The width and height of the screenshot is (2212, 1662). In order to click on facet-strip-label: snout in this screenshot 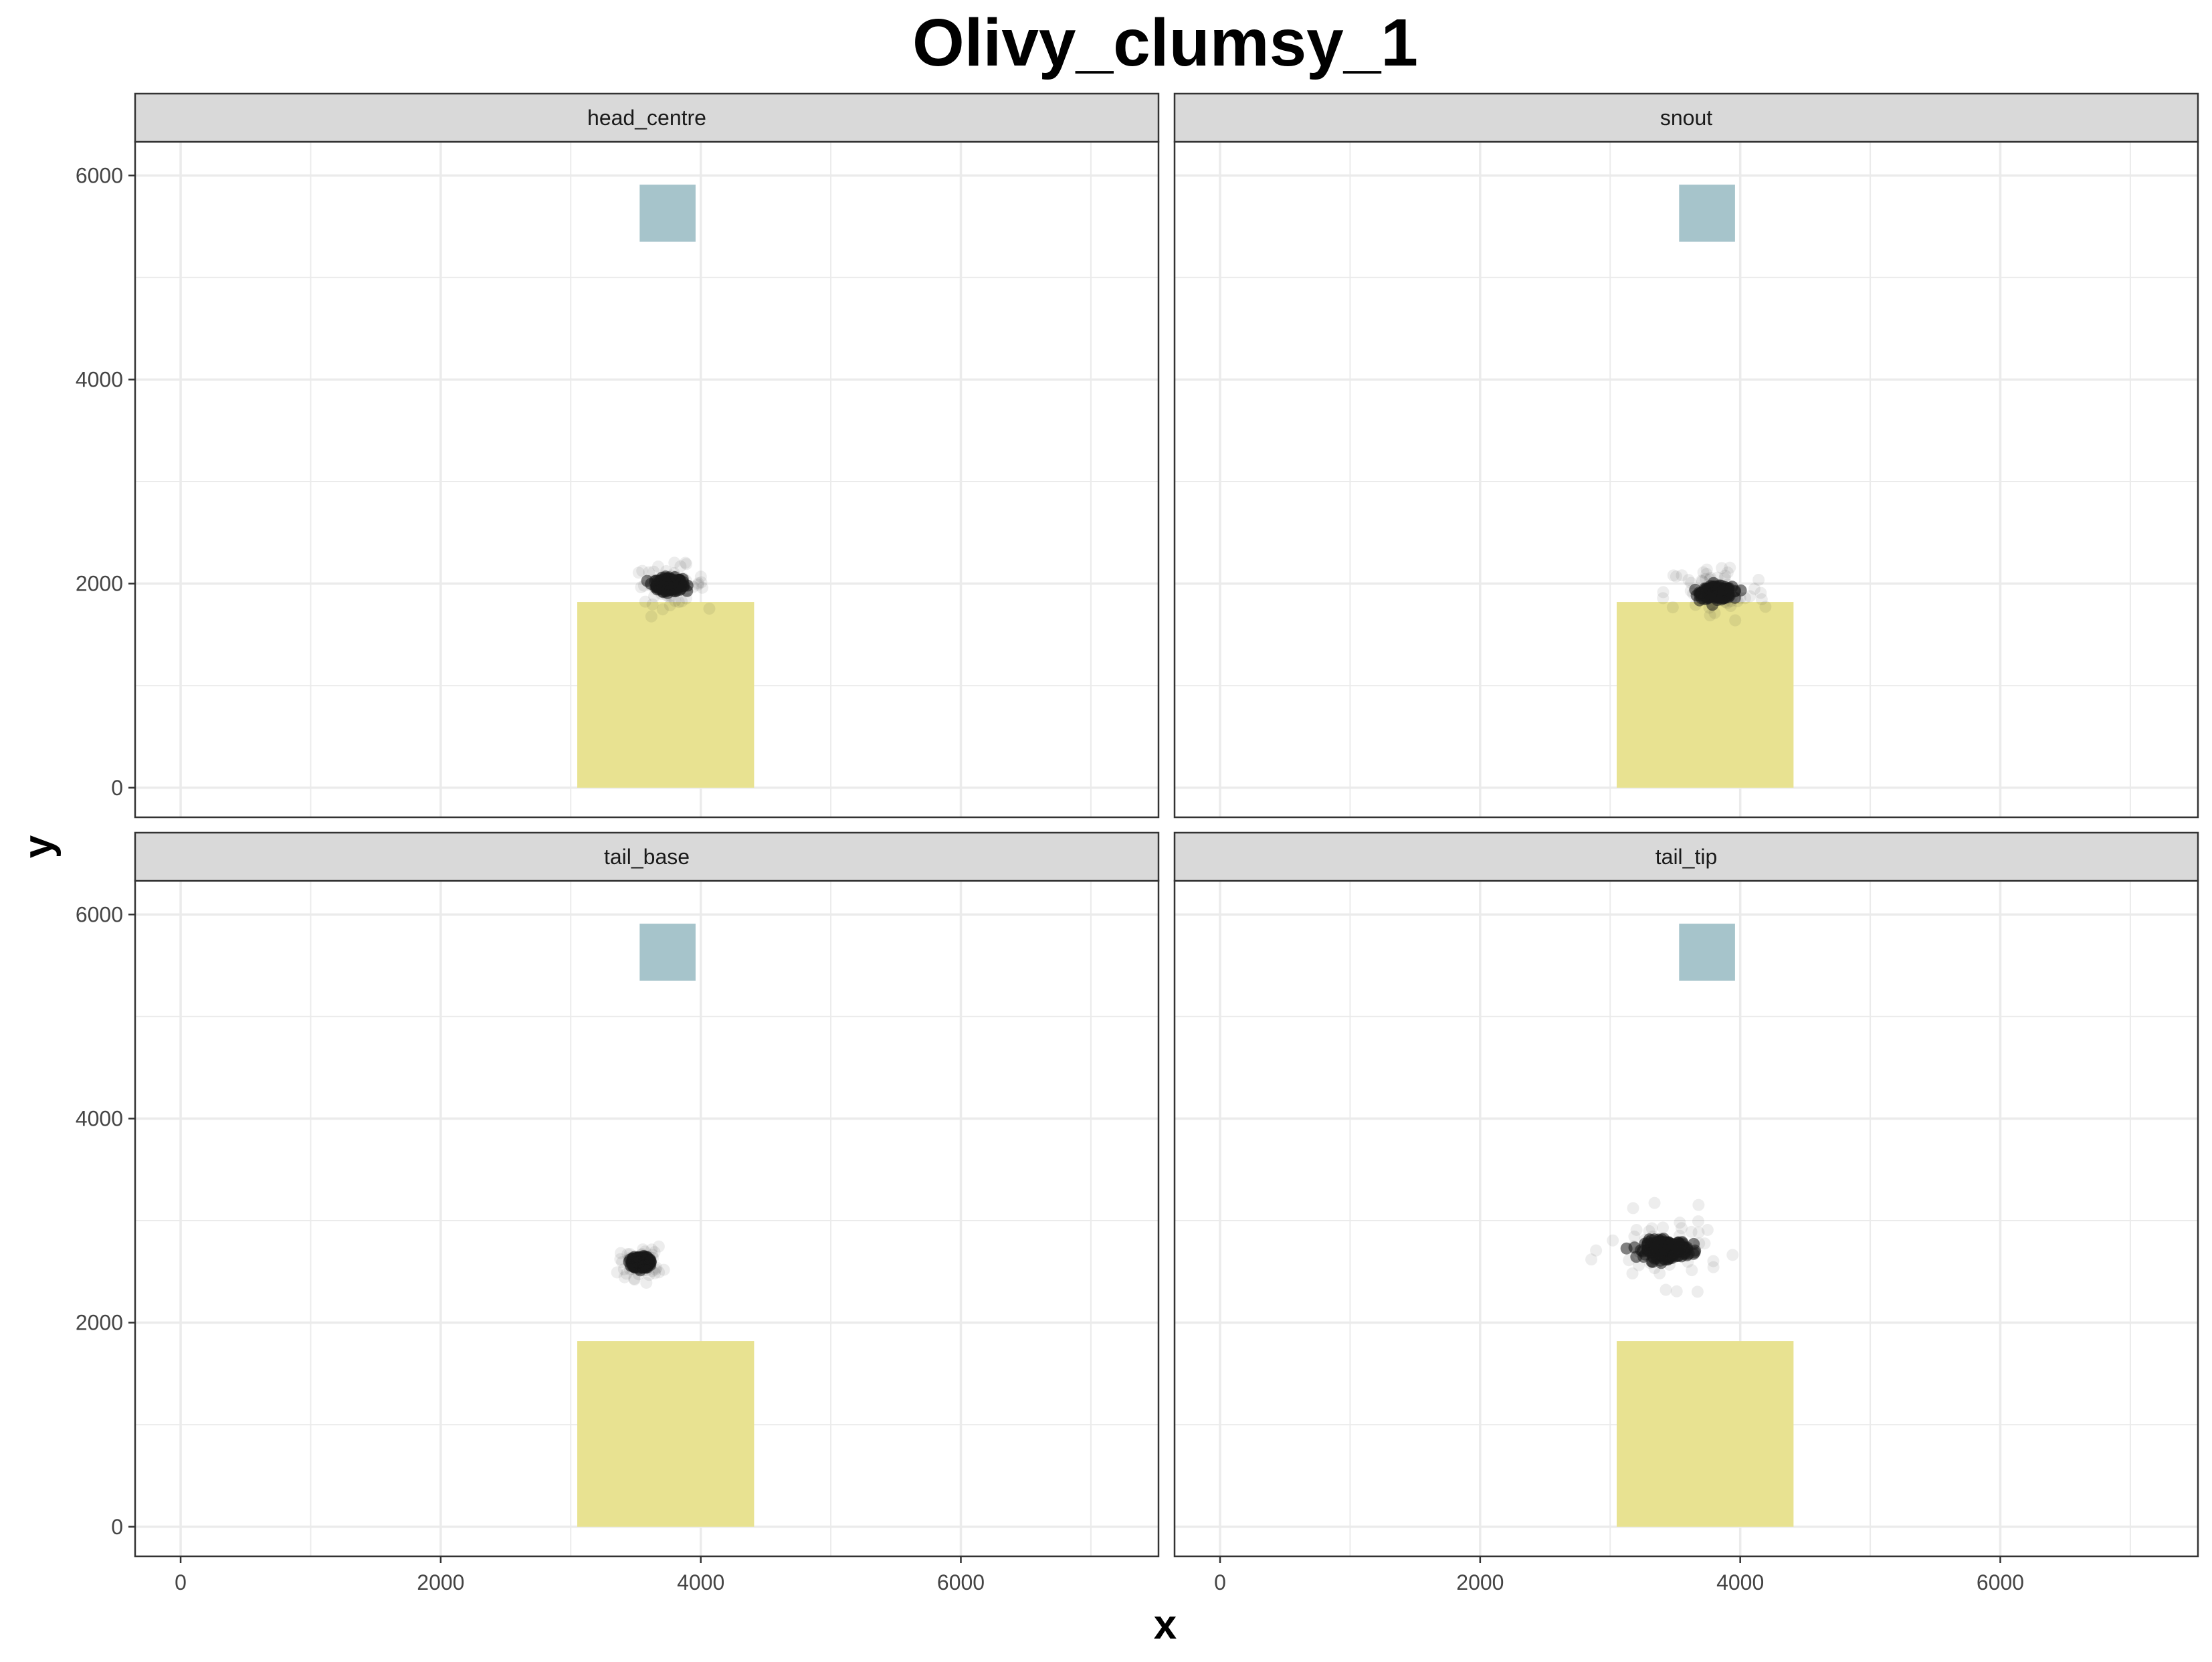, I will do `click(1686, 118)`.